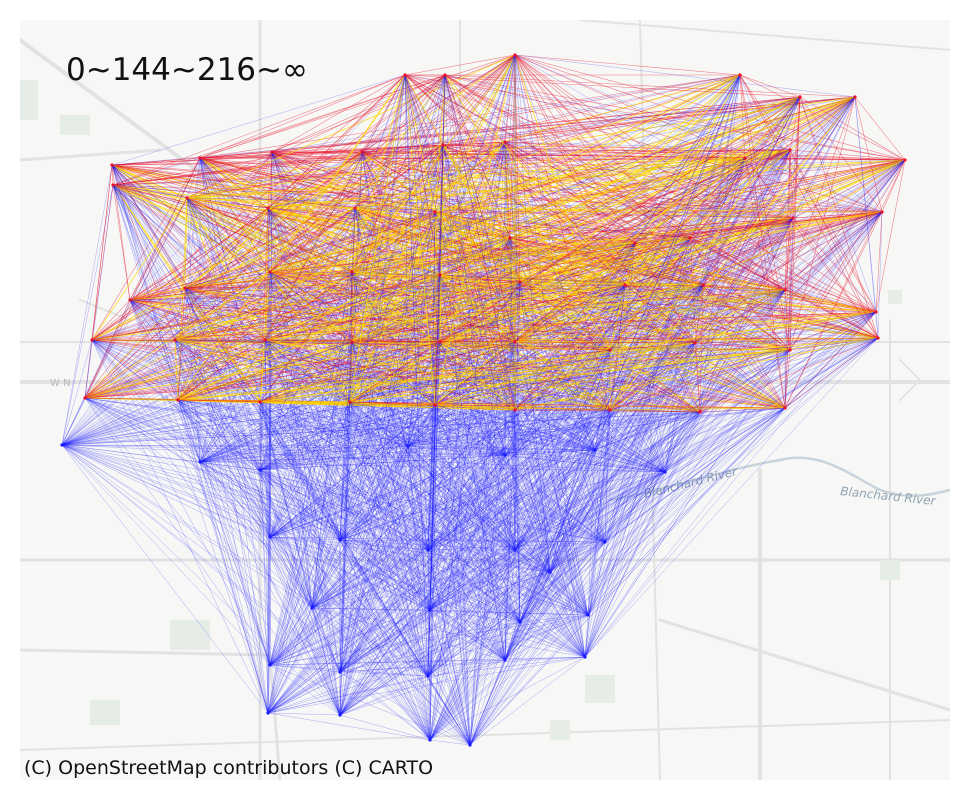  Describe the element at coordinates (764, 35) in the screenshot. I see `road` at that location.